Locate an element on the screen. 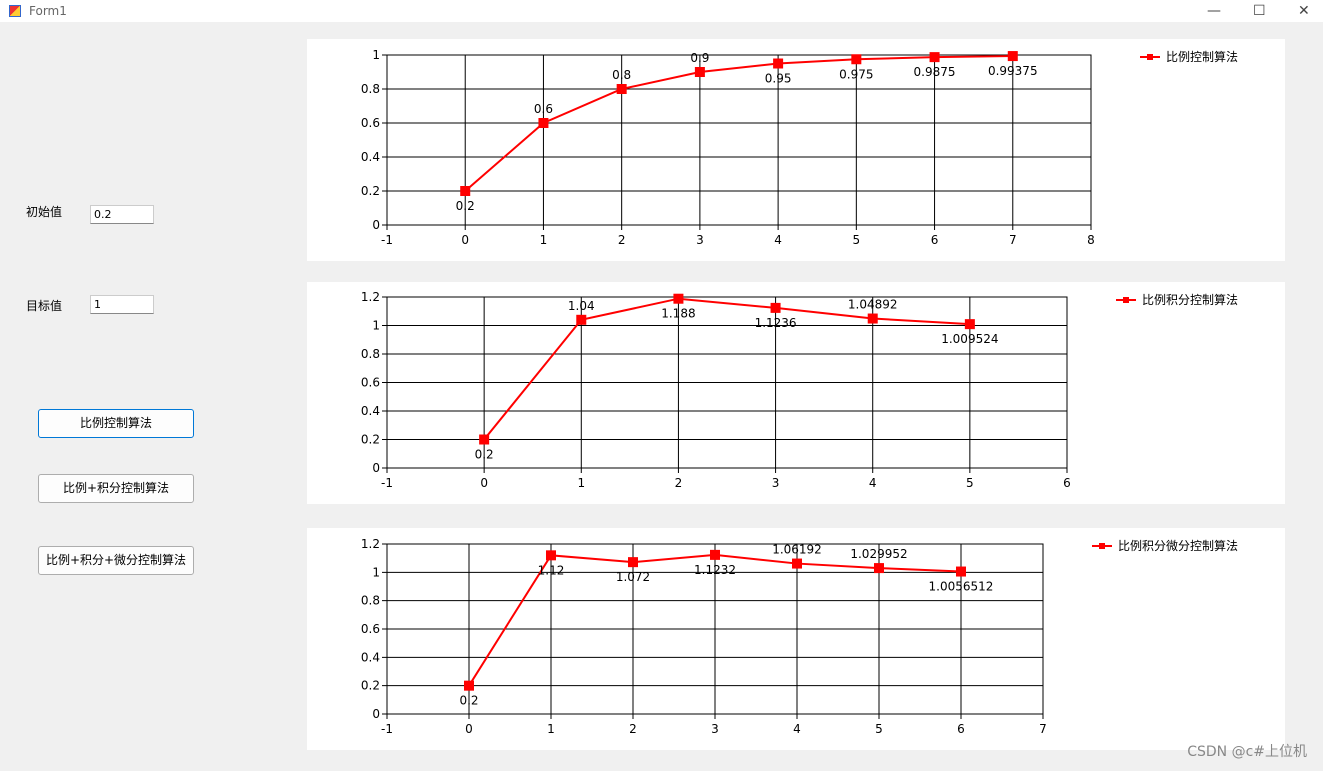 The height and width of the screenshot is (771, 1323). pid-button: 比例+积分+微分控制算法 is located at coordinates (116, 560).